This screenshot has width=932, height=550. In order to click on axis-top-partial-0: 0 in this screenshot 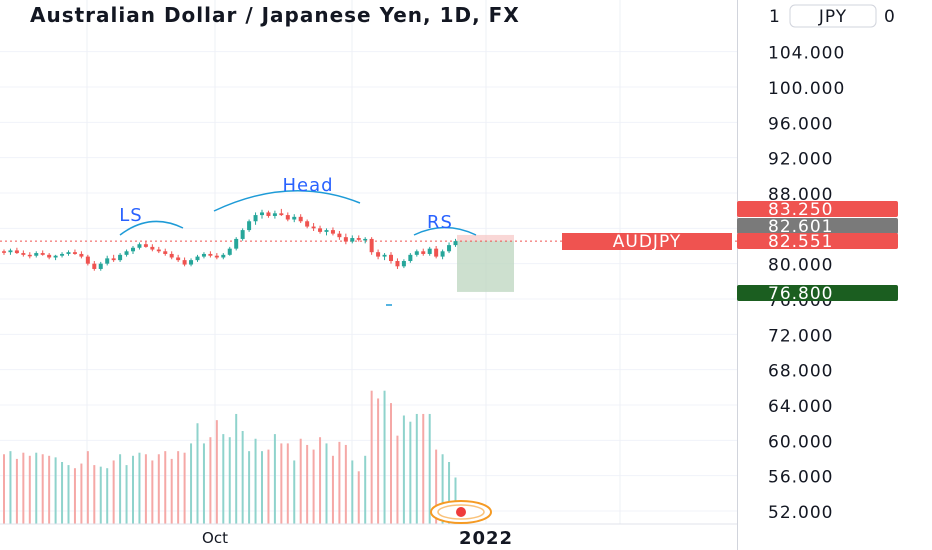, I will do `click(890, 17)`.